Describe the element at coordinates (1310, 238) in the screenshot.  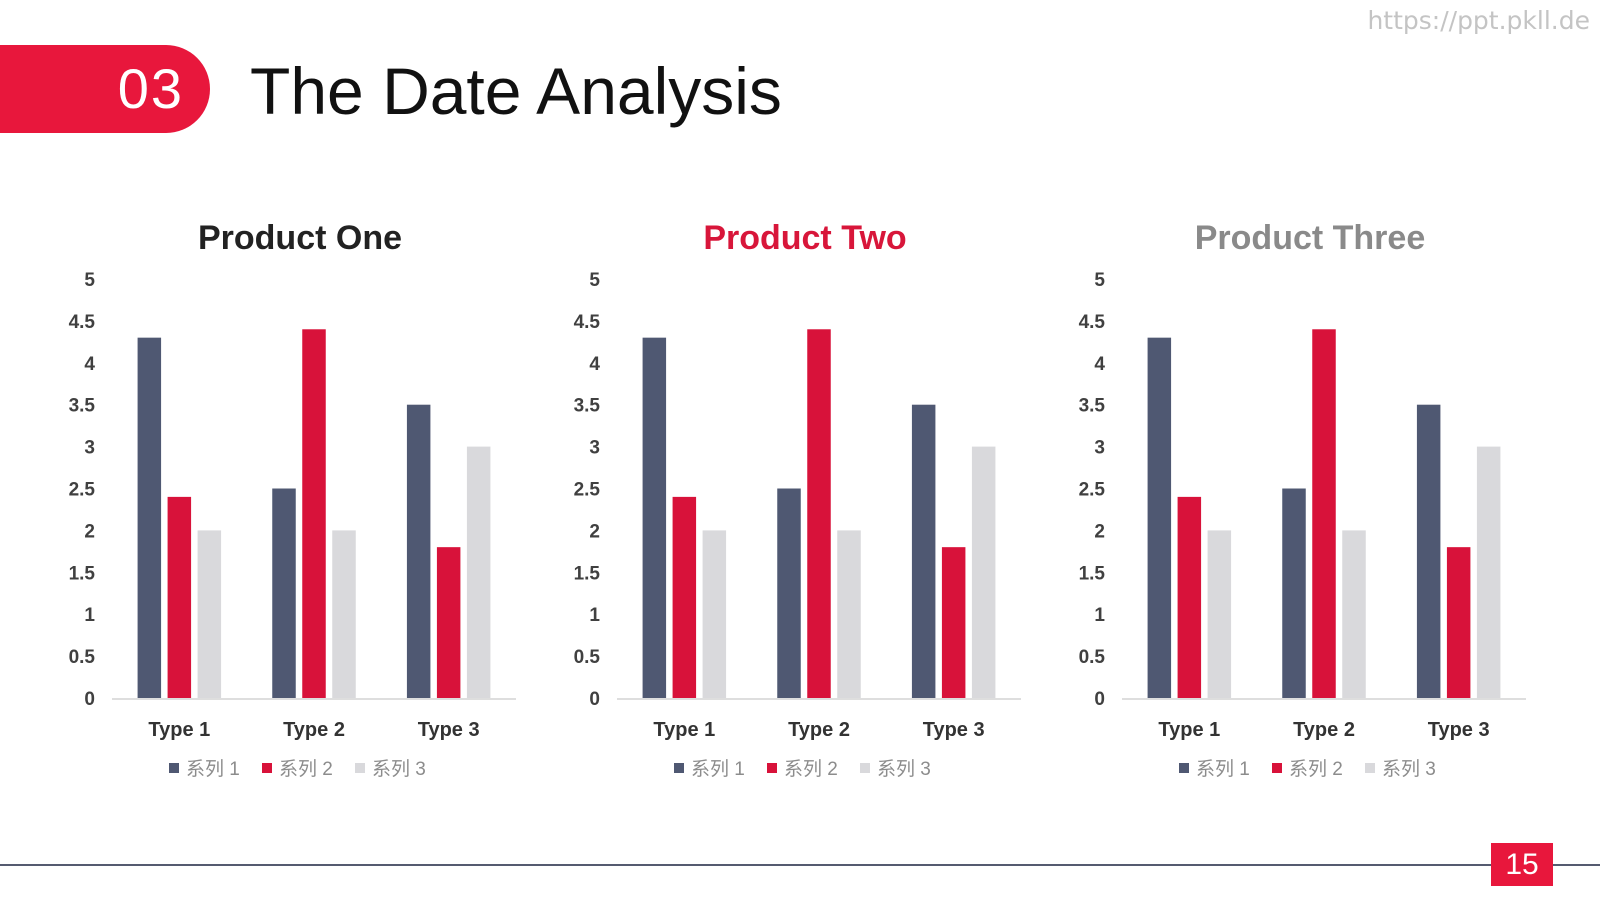
I see `chart-title: Product Three` at that location.